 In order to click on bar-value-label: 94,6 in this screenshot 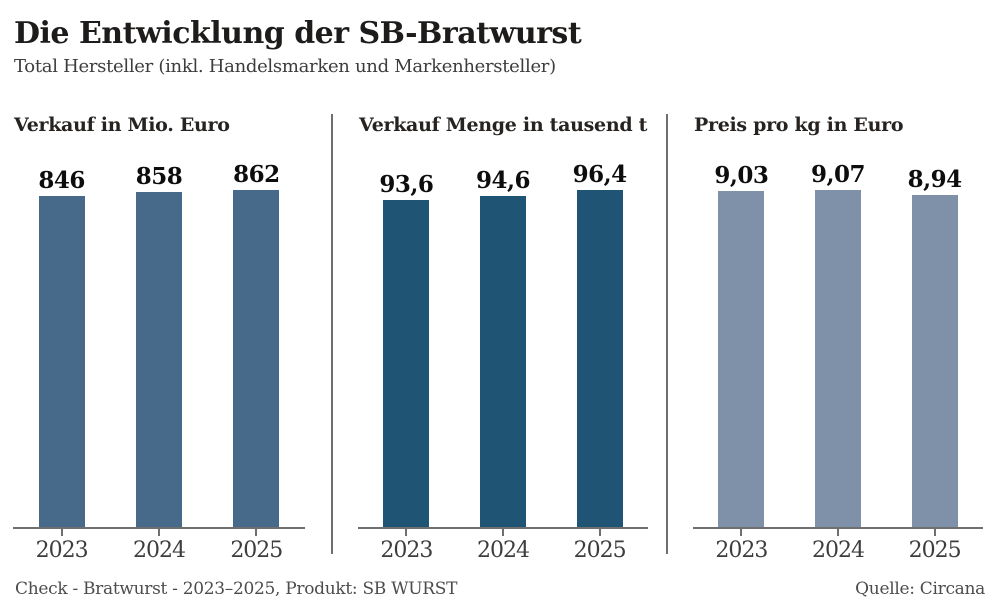, I will do `click(503, 180)`.